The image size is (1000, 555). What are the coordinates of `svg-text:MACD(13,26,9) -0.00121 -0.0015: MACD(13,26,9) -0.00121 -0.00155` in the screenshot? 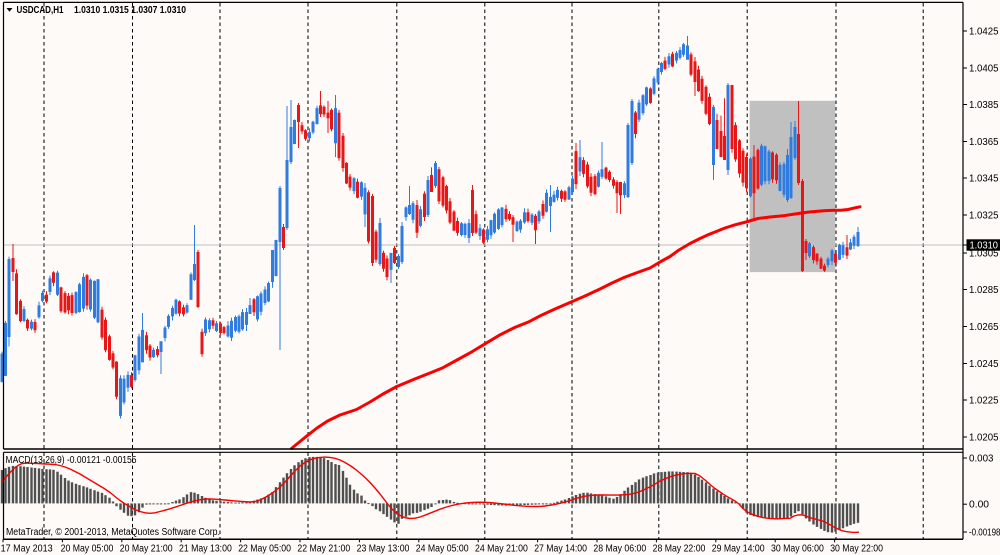 It's located at (71, 460).